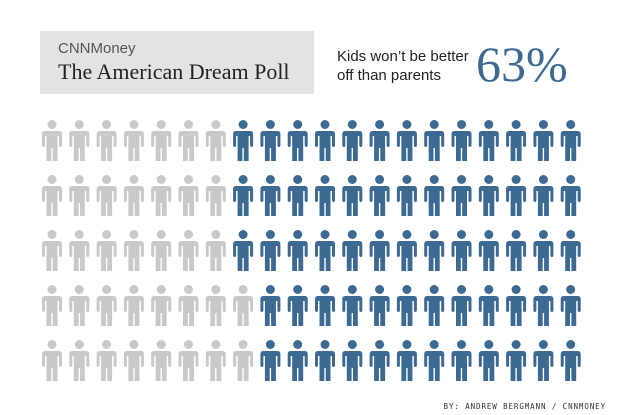 The image size is (620, 415). I want to click on stat-label: Kids won’t be better off than parents, so click(403, 66).